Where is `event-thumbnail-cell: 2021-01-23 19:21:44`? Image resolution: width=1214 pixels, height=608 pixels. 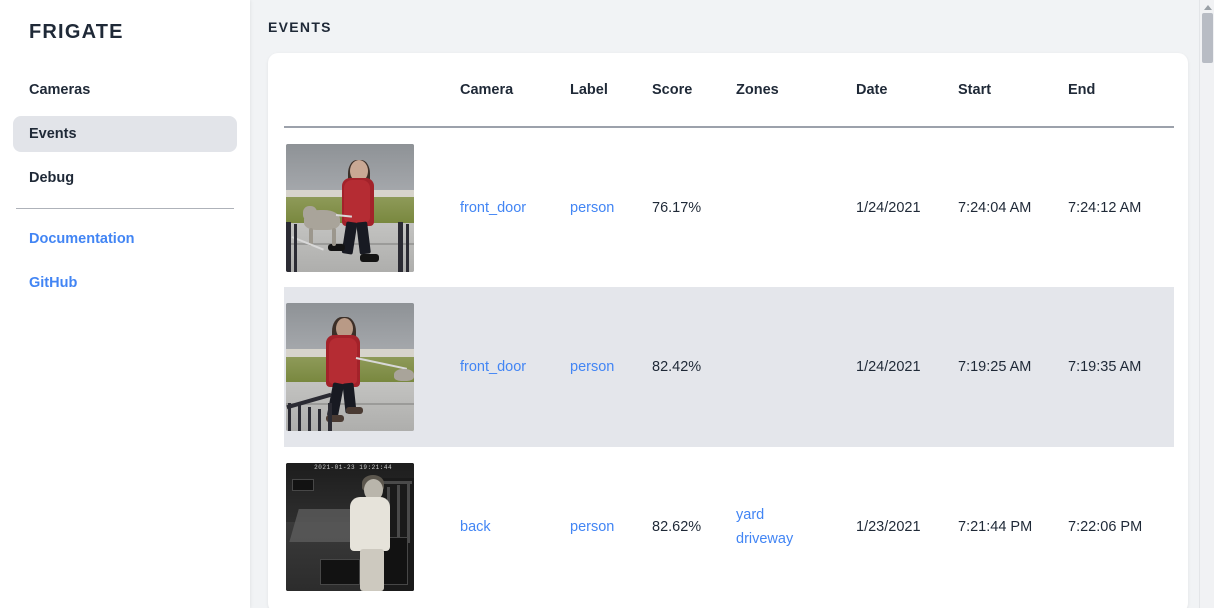
event-thumbnail-cell: 2021-01-23 19:21:44 is located at coordinates (372, 527).